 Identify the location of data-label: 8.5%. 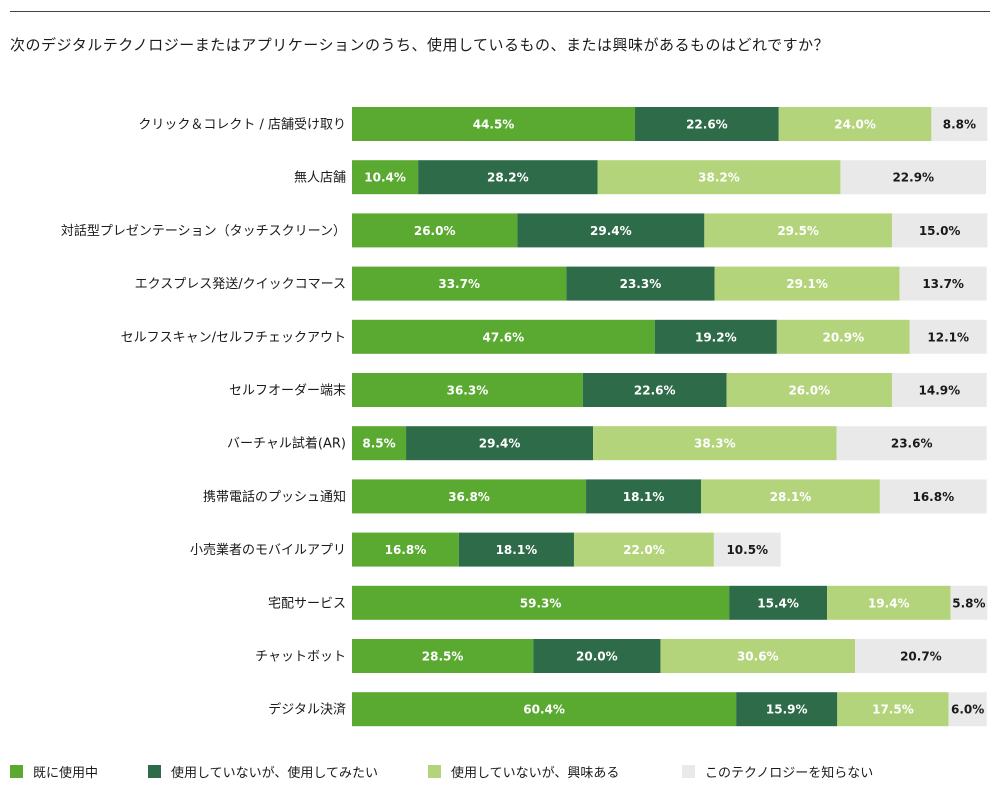
(378, 444).